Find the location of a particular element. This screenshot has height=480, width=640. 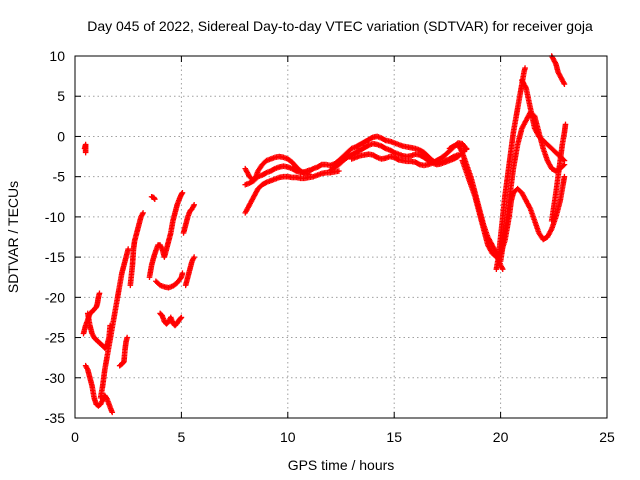

x-tick-label: 25 is located at coordinates (607, 437).